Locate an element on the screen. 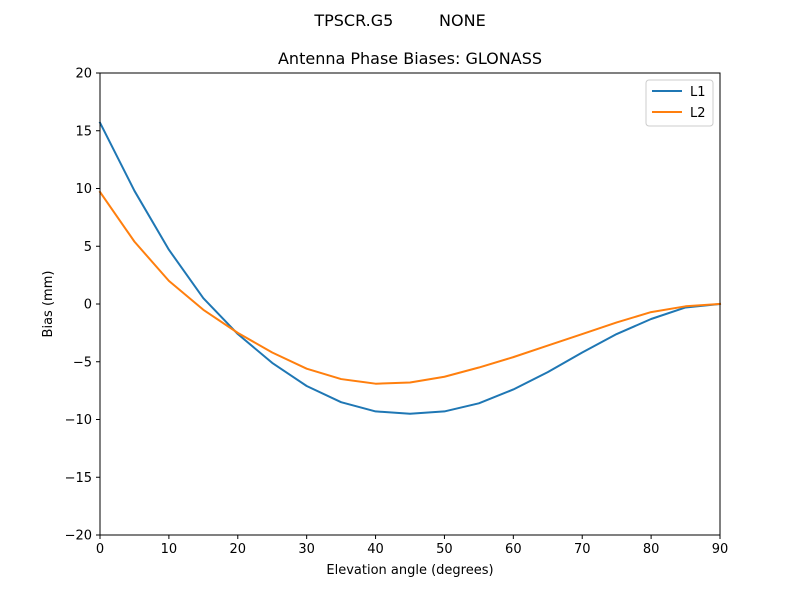 The width and height of the screenshot is (800, 600). x-tick-label: 90 is located at coordinates (720, 549).